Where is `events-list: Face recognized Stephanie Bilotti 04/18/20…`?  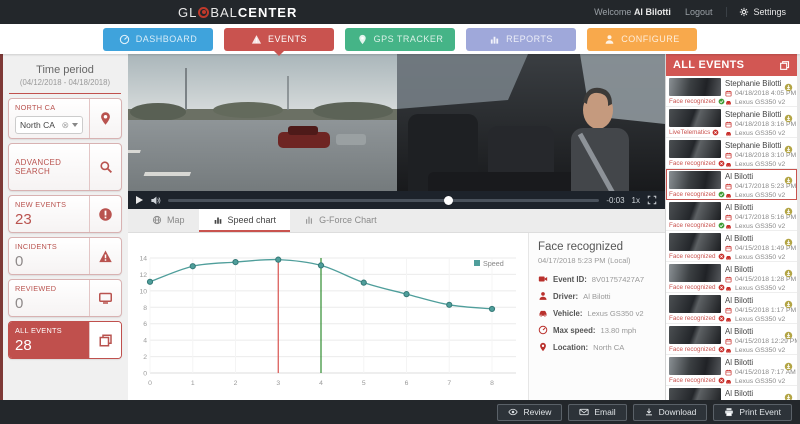 events-list: Face recognized Stephanie Bilotti 04/18/20… is located at coordinates (731, 238).